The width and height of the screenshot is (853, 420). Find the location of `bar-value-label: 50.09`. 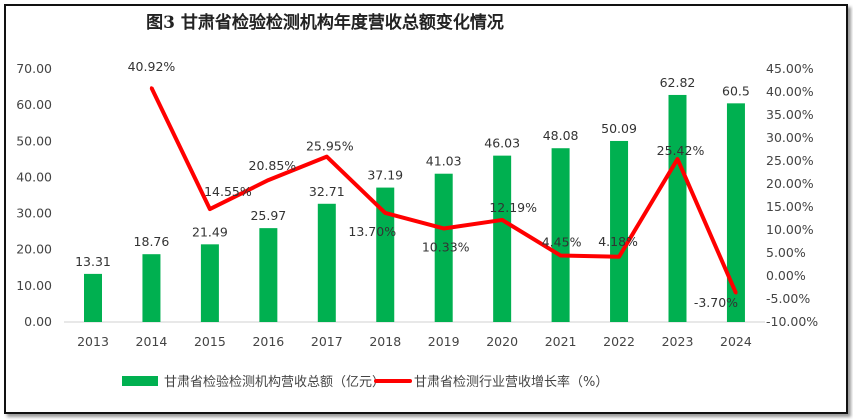

bar-value-label: 50.09 is located at coordinates (619, 128).